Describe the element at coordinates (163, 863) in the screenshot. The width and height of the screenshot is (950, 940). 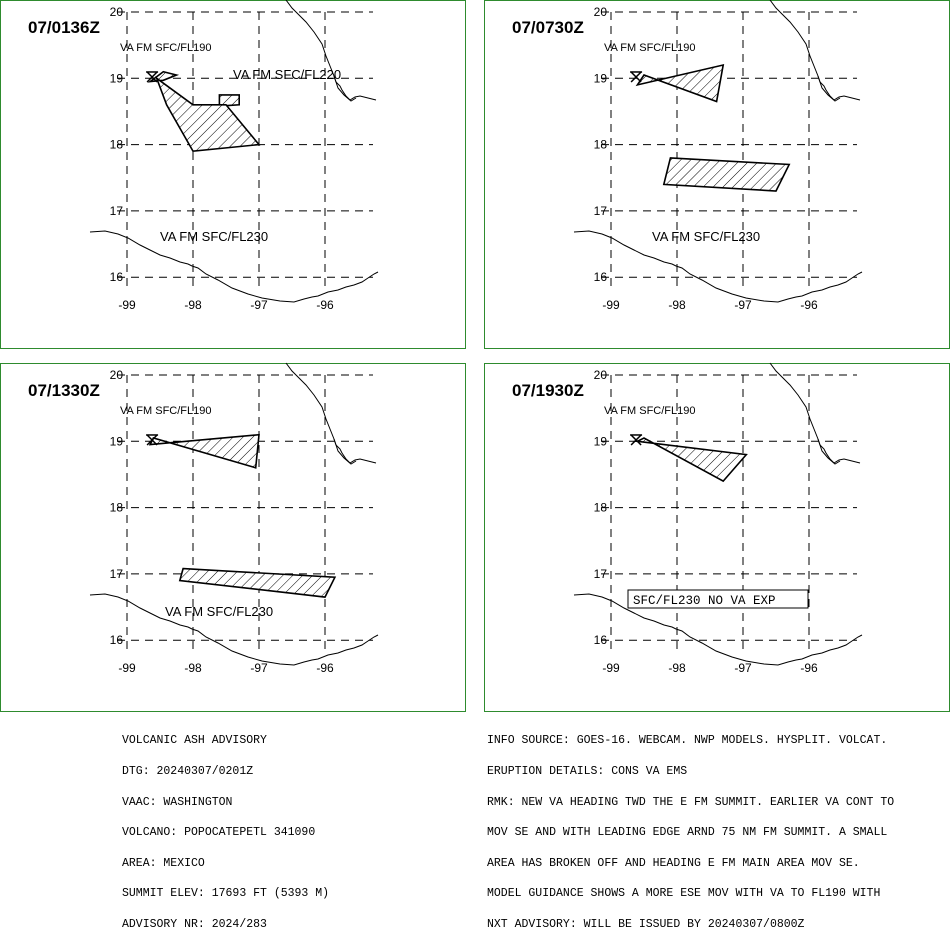
I see `header-line-area: AREA: MEXICO` at that location.